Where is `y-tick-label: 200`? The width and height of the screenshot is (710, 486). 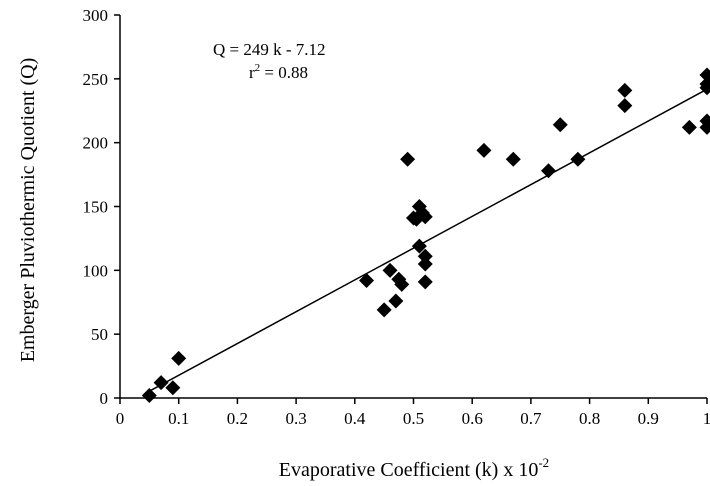 y-tick-label: 200 is located at coordinates (96, 143).